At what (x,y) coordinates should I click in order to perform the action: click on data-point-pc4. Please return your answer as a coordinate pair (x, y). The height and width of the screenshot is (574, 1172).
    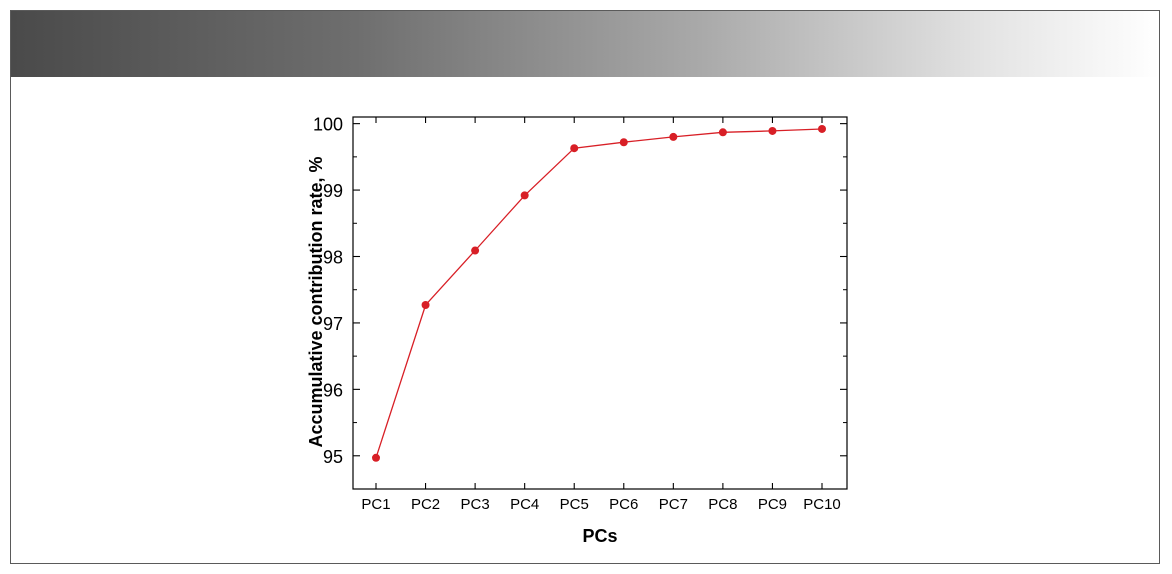
    Looking at the image, I should click on (524, 195).